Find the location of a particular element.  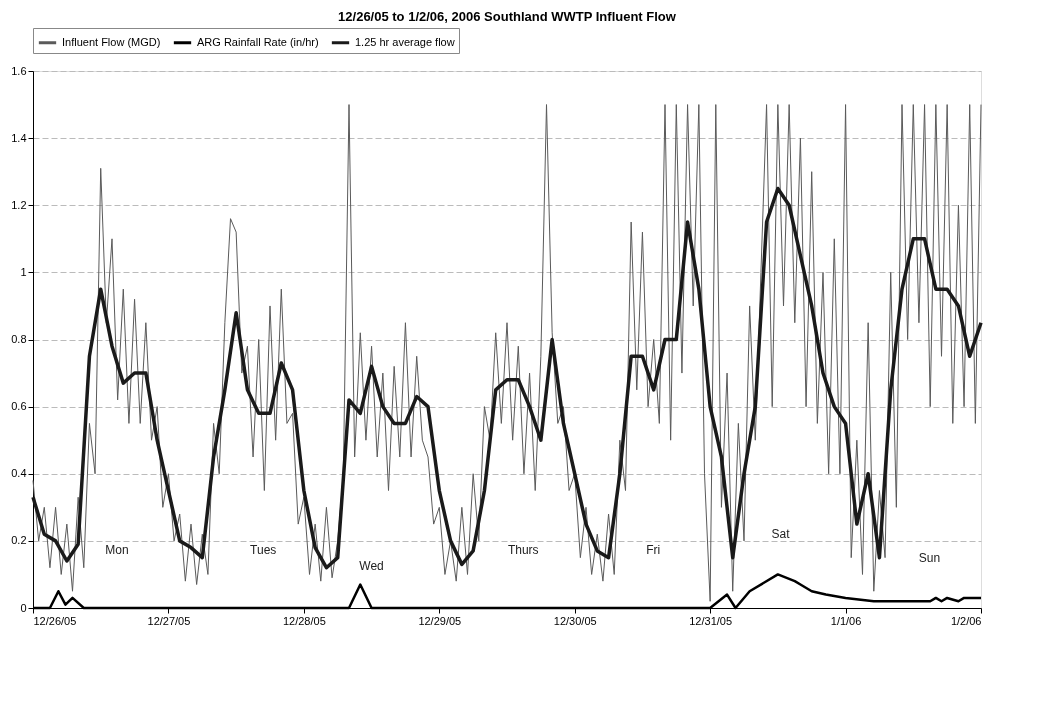

y-tick-label: 0.4 is located at coordinates (19, 473).